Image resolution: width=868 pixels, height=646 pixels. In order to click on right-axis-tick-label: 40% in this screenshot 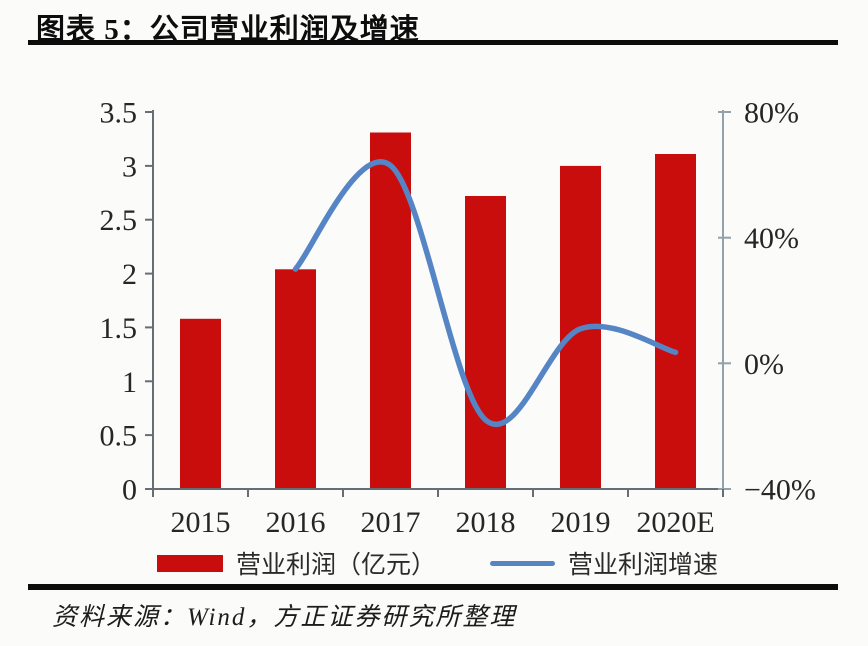, I will do `click(771, 238)`.